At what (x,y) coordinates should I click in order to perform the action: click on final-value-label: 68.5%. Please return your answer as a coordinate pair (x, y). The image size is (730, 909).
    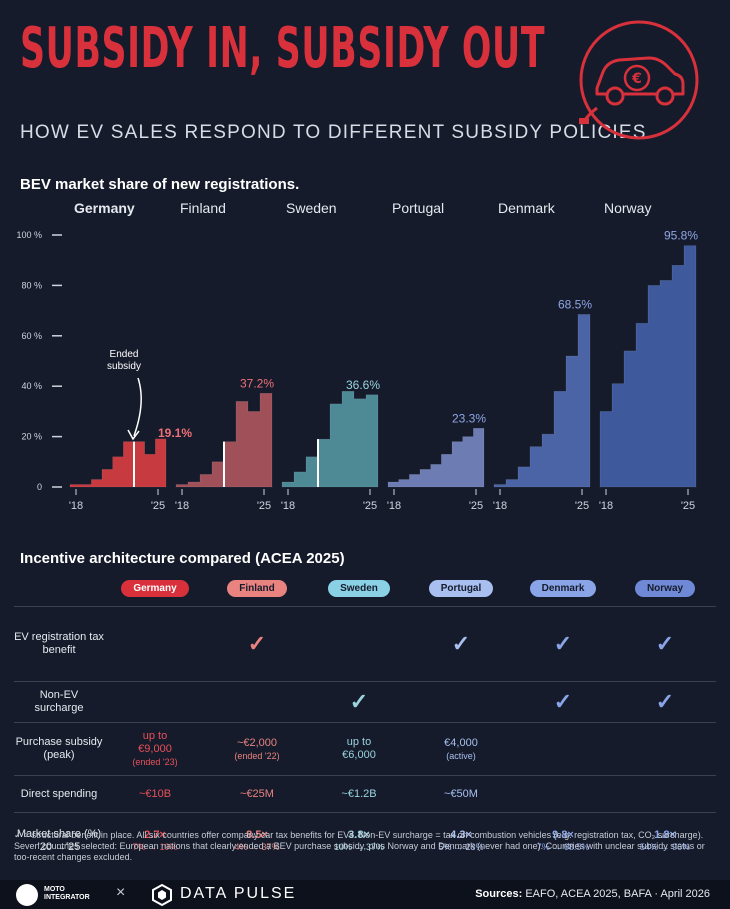
    Looking at the image, I should click on (575, 304).